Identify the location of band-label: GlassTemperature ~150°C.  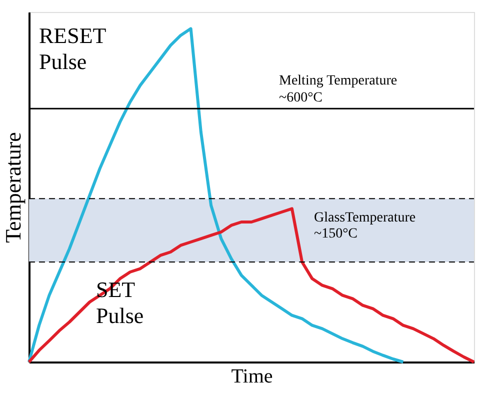
(365, 226).